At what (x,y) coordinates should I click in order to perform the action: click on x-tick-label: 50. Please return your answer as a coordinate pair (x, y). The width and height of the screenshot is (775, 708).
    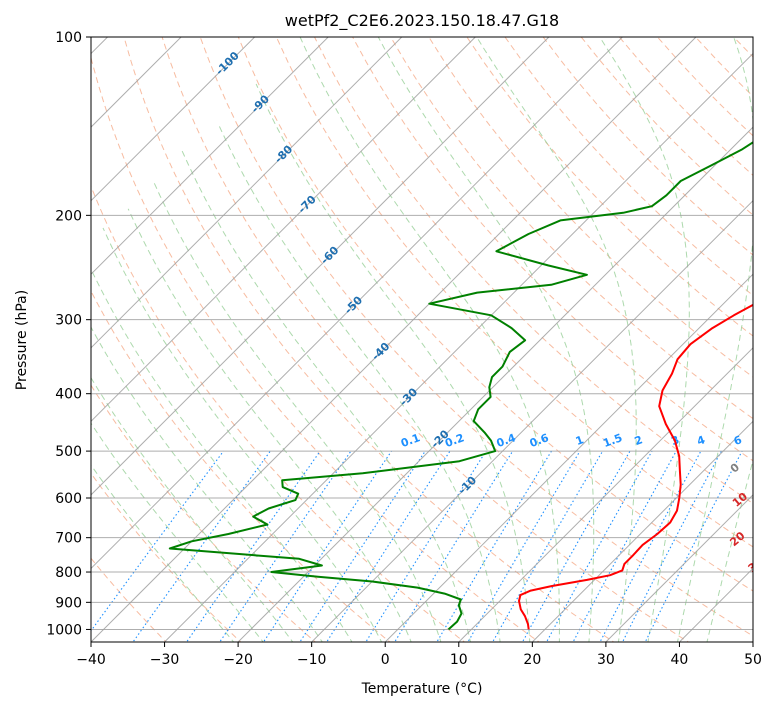
    Looking at the image, I should click on (753, 660).